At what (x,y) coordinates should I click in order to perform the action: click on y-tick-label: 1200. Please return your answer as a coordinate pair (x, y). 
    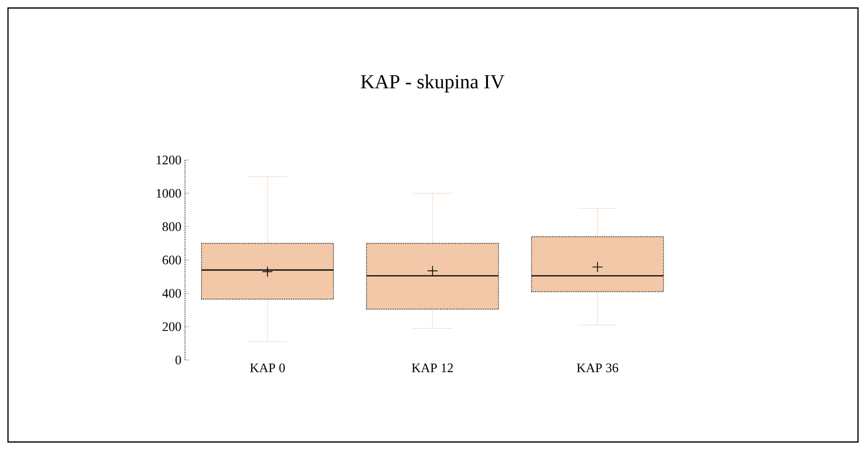
    Looking at the image, I should click on (168, 160).